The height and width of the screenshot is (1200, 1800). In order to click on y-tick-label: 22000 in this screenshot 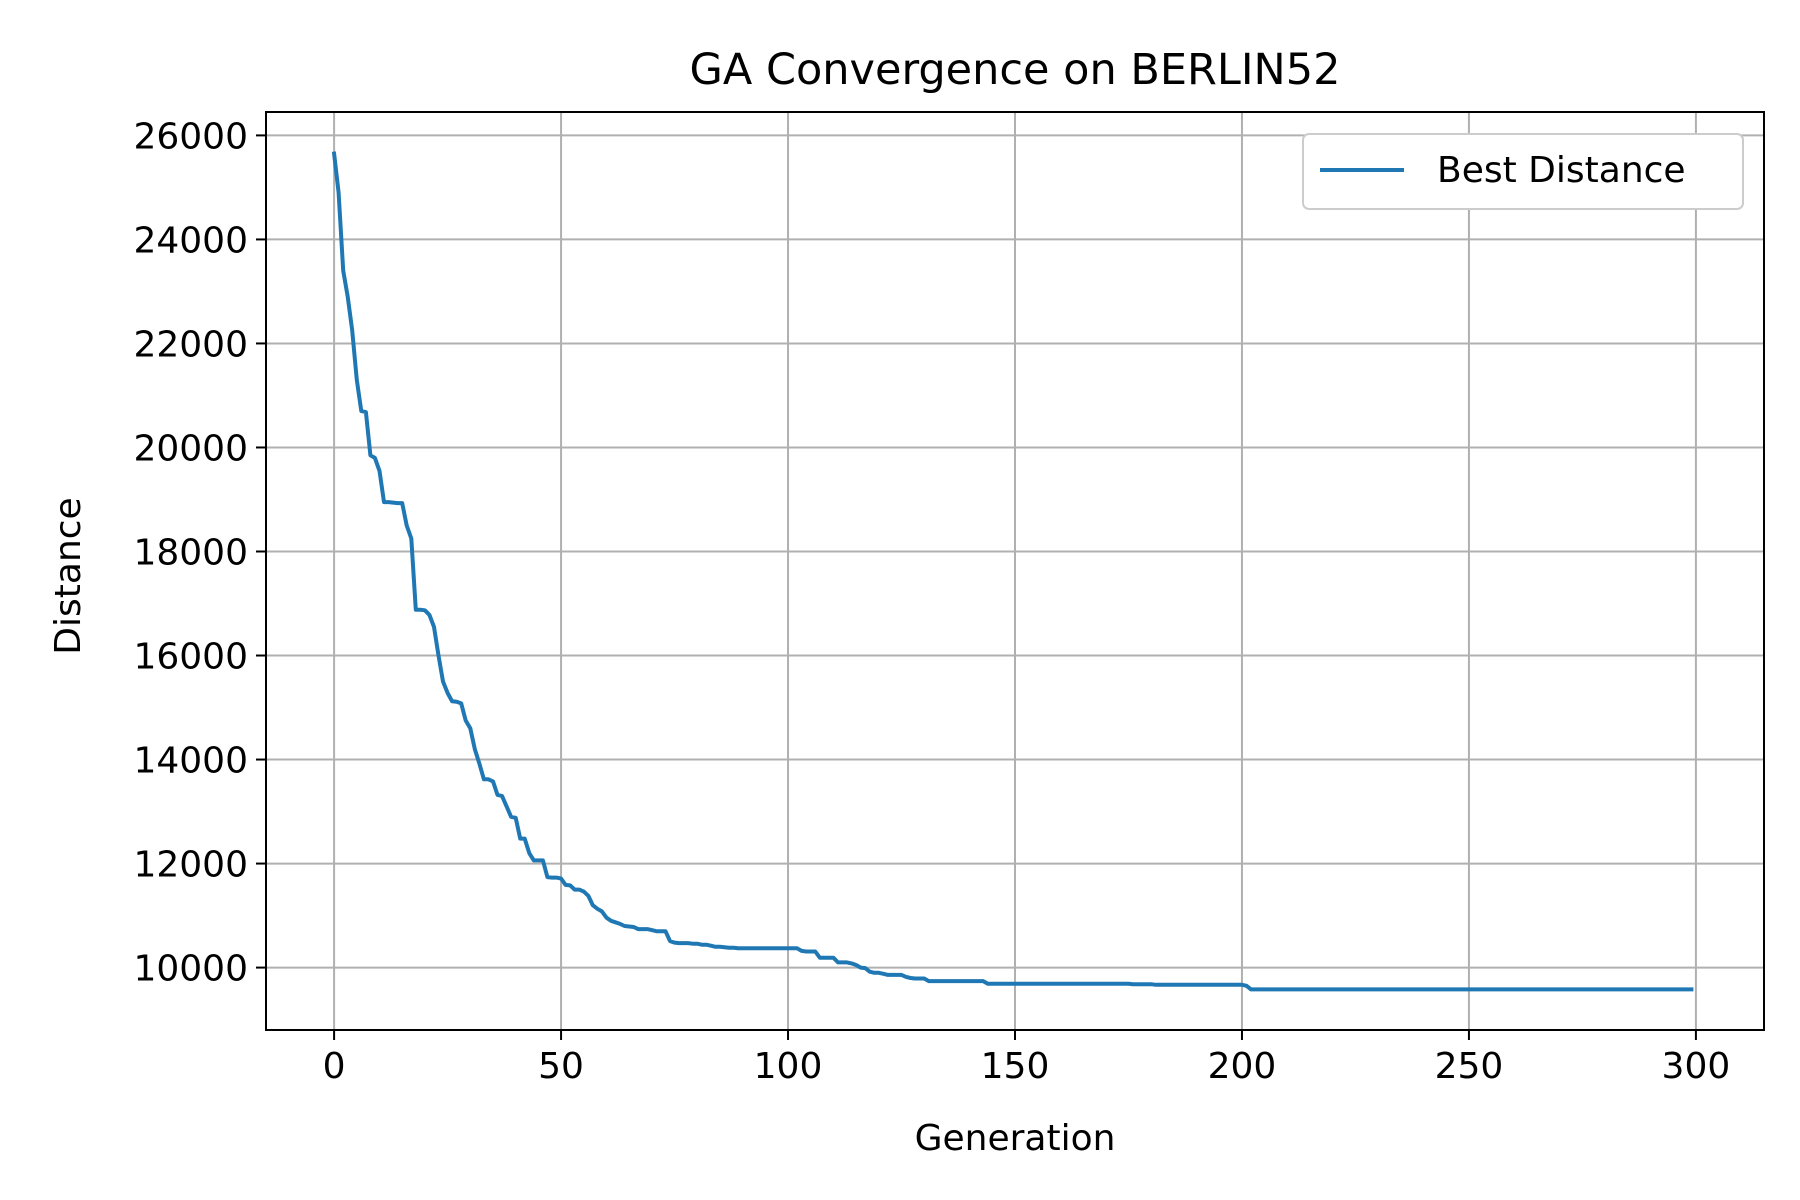, I will do `click(190, 344)`.